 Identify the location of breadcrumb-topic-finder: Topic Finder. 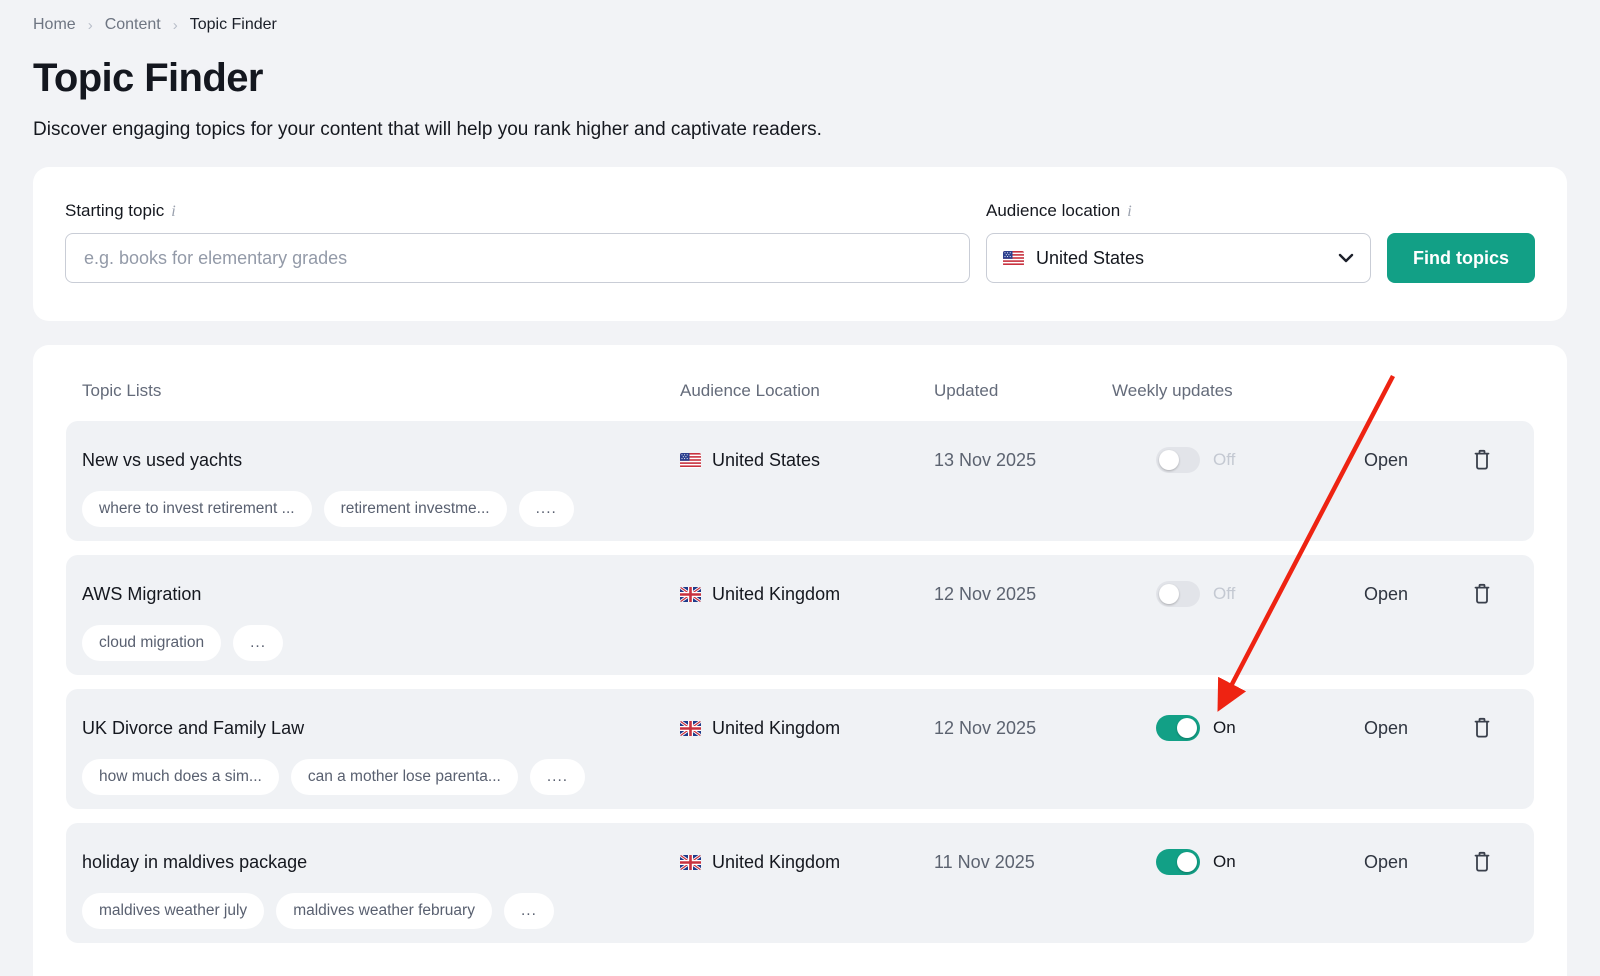
(233, 24).